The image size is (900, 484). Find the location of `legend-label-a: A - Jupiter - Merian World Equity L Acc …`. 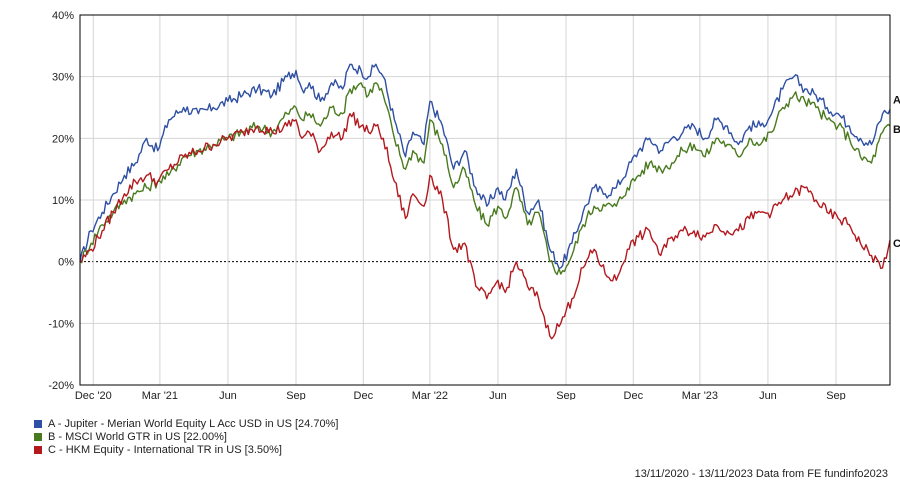

legend-label-a: A - Jupiter - Merian World Equity L Acc … is located at coordinates (193, 423).